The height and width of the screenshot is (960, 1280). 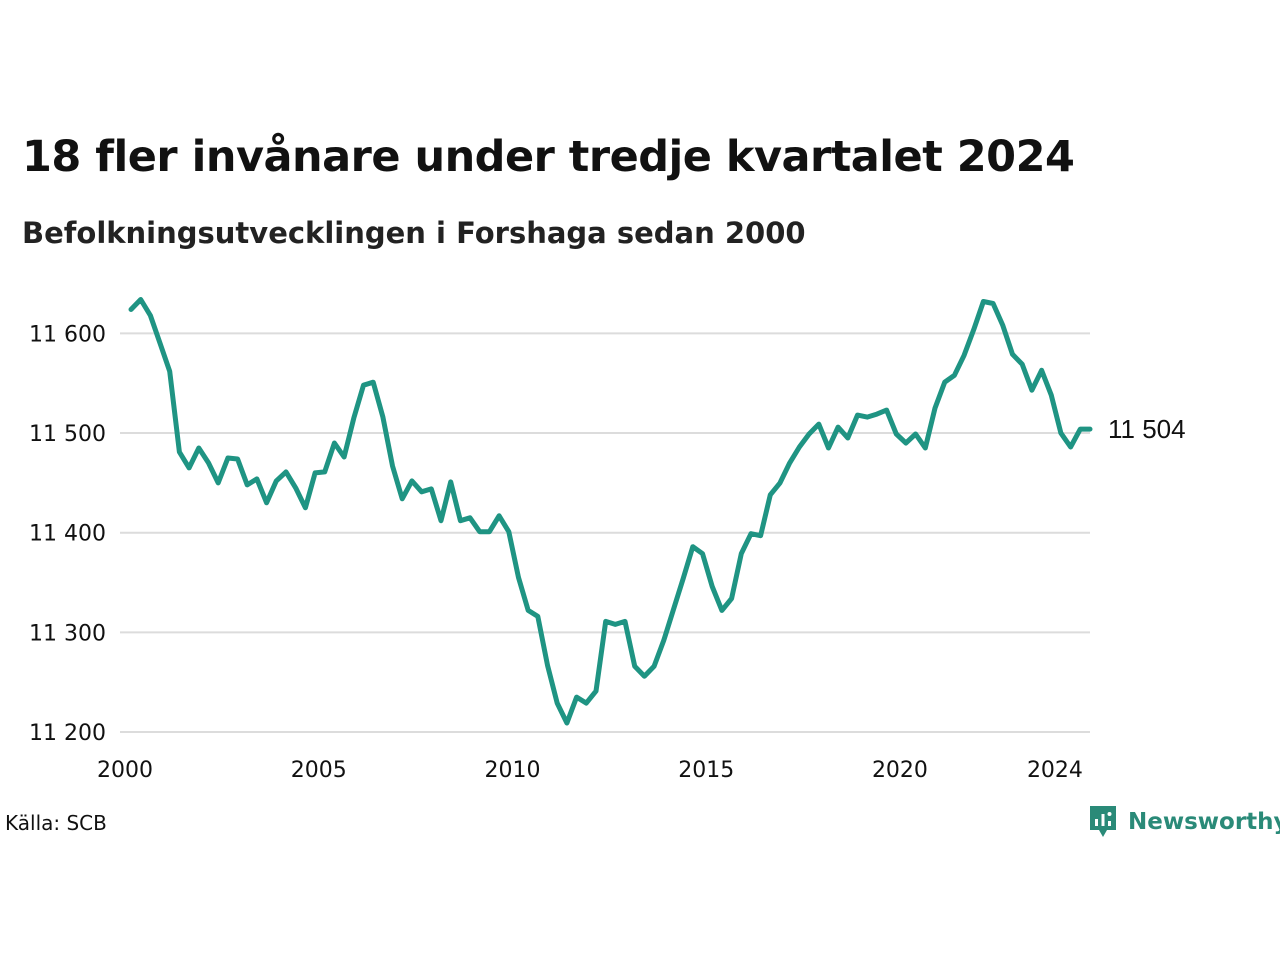 I want to click on y-tick-label: 11 500, so click(x=67, y=434).